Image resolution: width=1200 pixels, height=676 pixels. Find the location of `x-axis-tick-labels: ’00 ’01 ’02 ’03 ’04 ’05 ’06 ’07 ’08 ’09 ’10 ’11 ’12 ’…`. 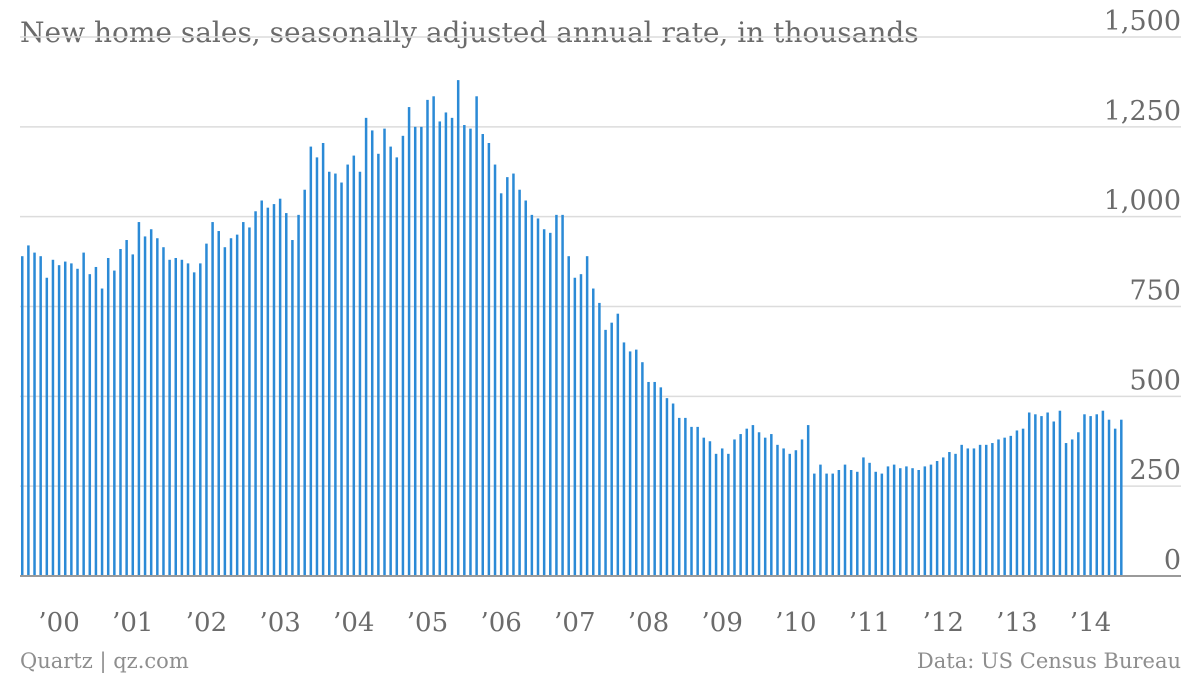

x-axis-tick-labels: ’00 ’01 ’02 ’03 ’04 ’05 ’06 ’07 ’08 ’09 ’10 ’11 ’12 ’… is located at coordinates (574, 623).